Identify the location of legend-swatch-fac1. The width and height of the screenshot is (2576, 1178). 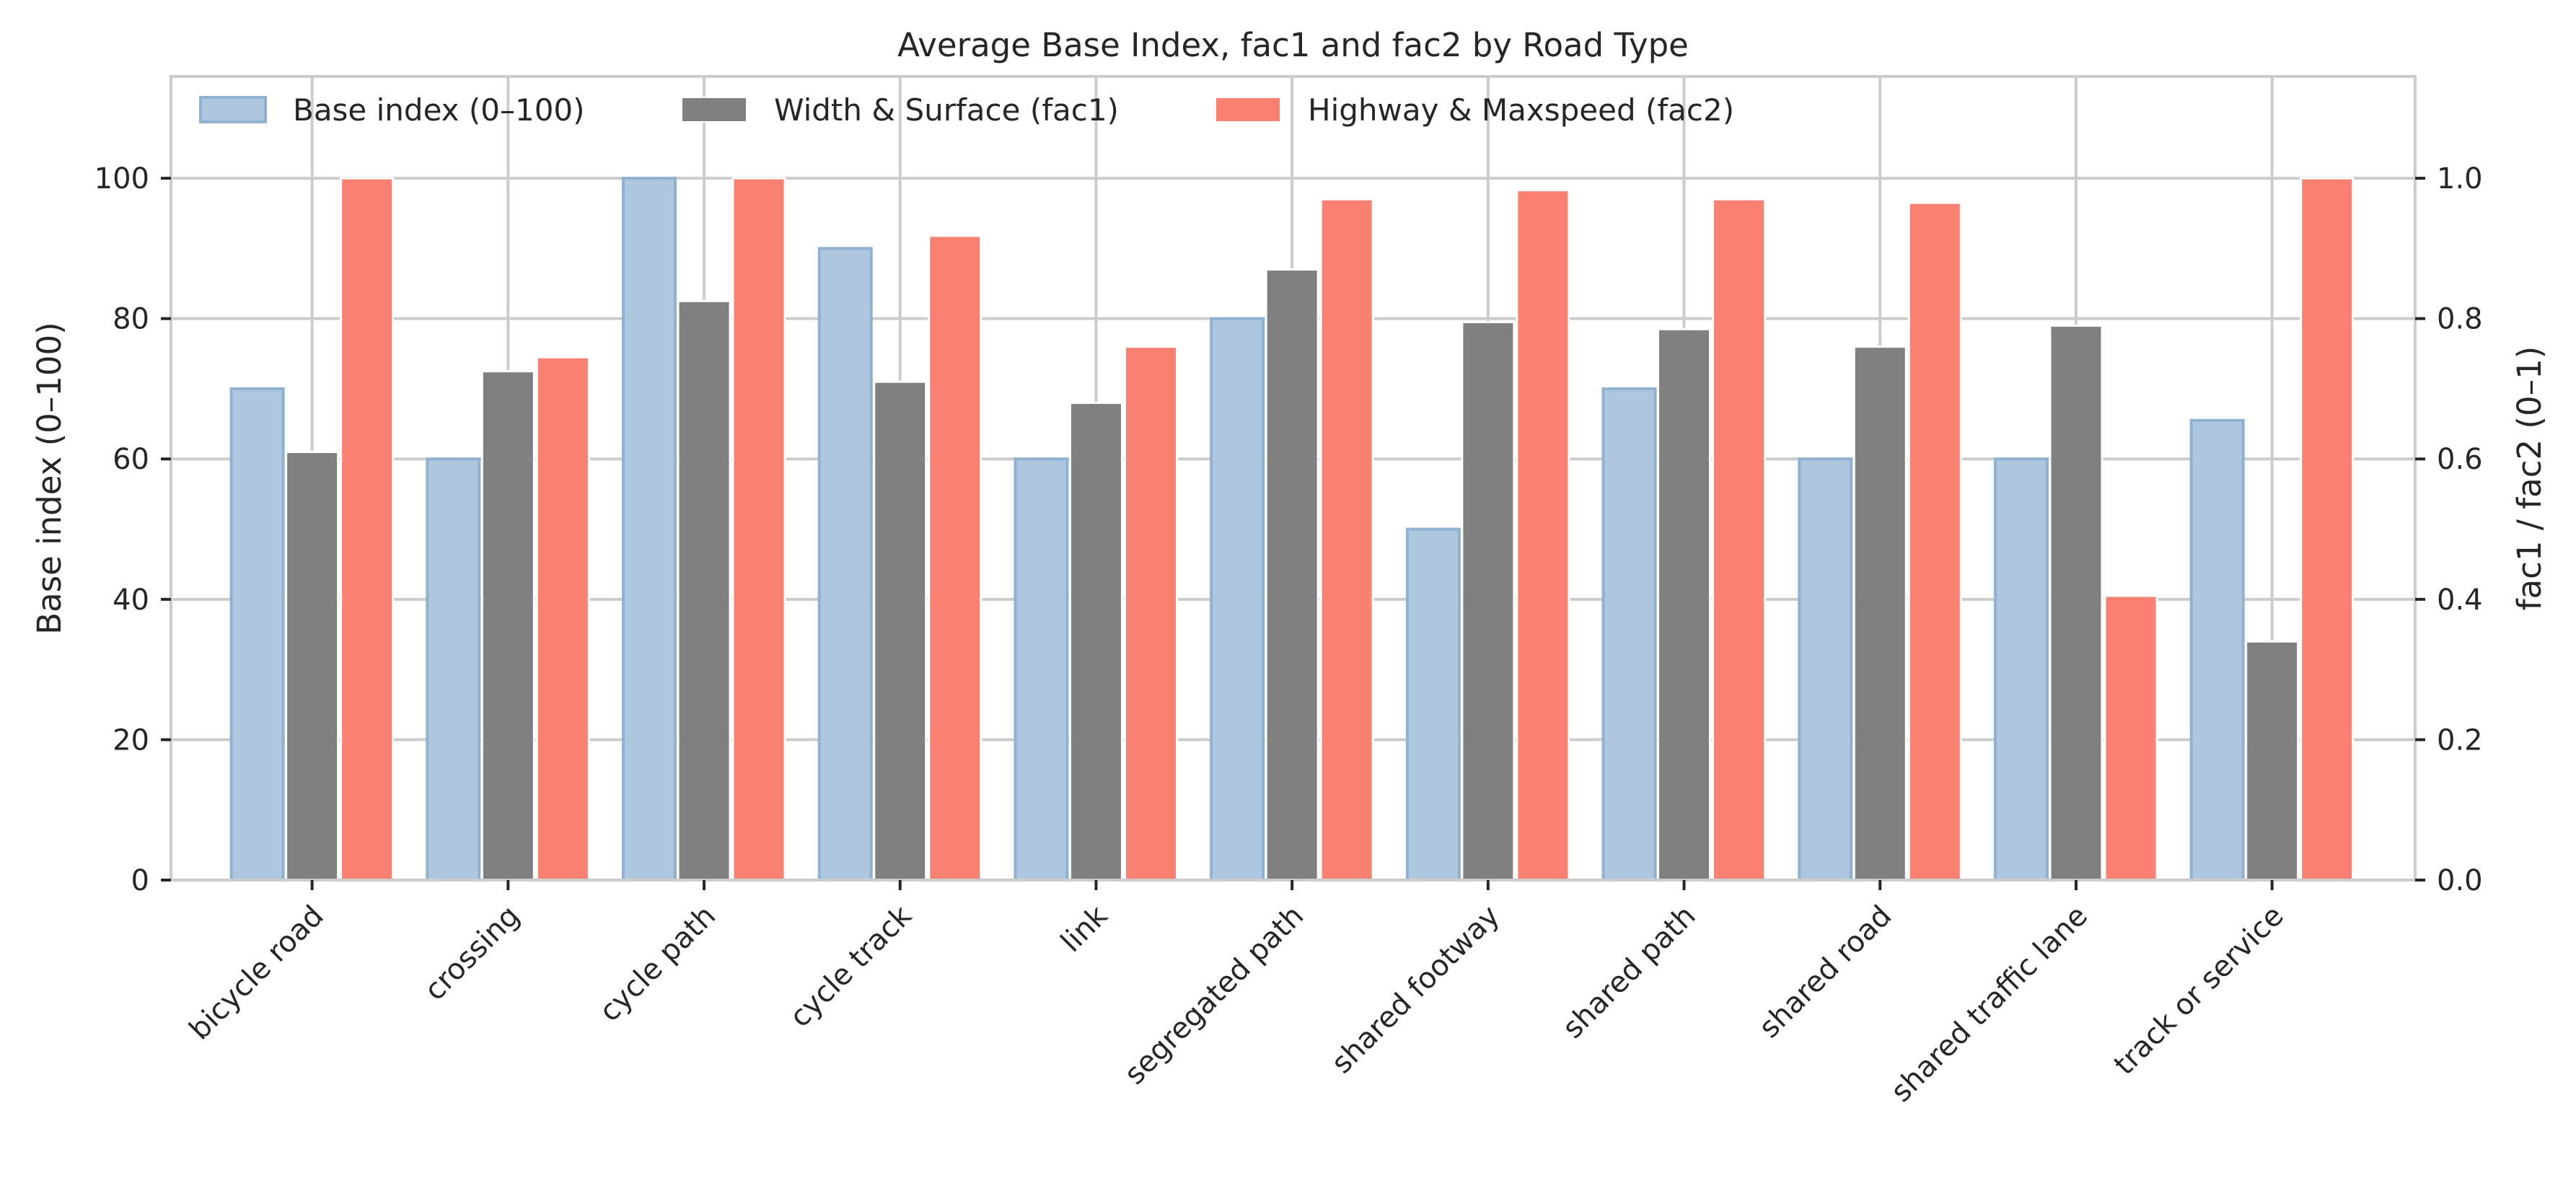
(714, 110).